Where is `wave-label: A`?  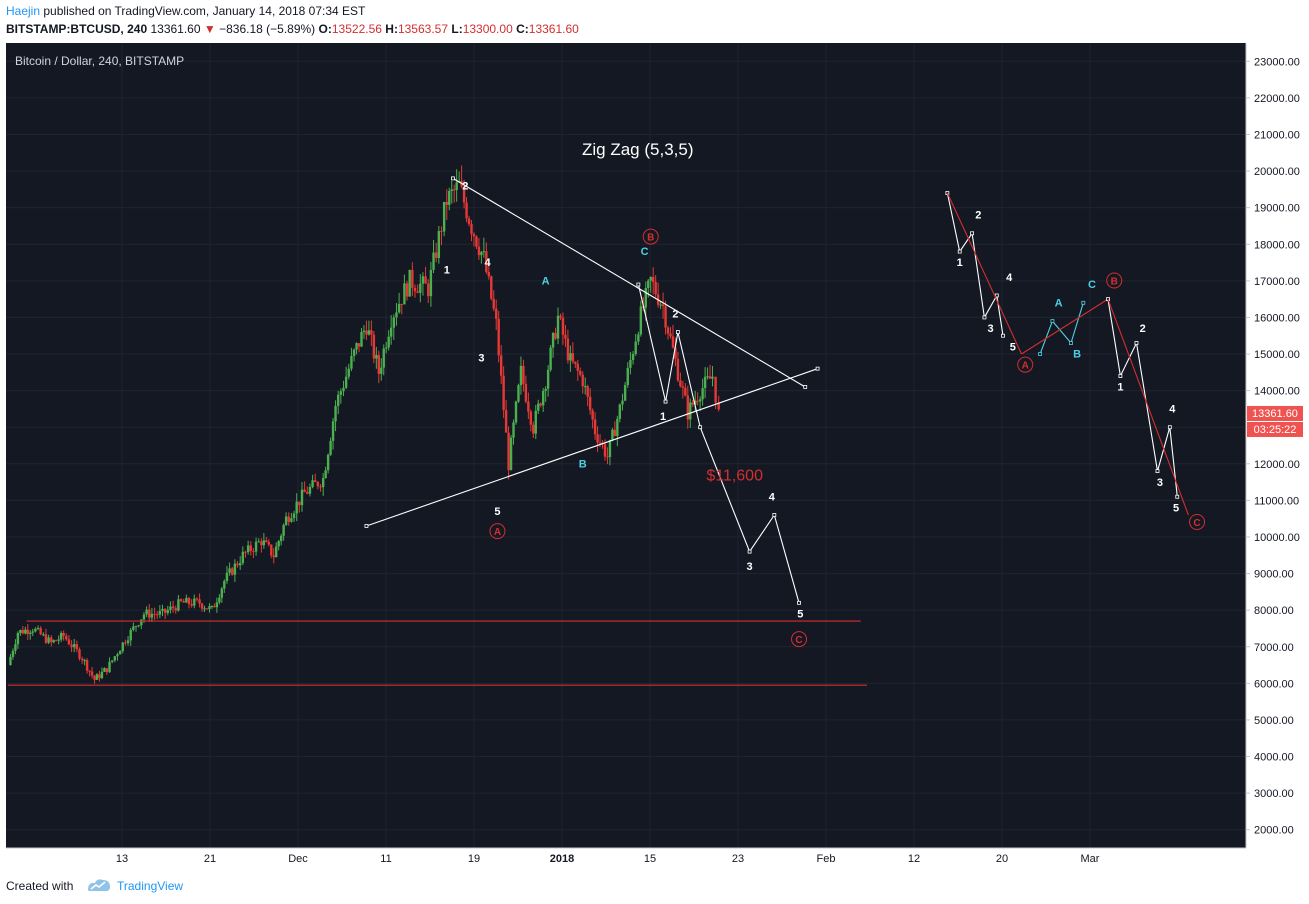
wave-label: A is located at coordinates (497, 532).